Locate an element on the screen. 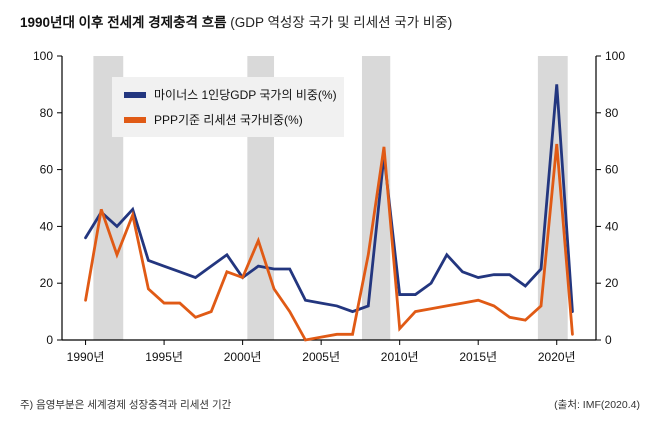 The width and height of the screenshot is (660, 432). y-axis-label-left: 40 is located at coordinates (47, 226).